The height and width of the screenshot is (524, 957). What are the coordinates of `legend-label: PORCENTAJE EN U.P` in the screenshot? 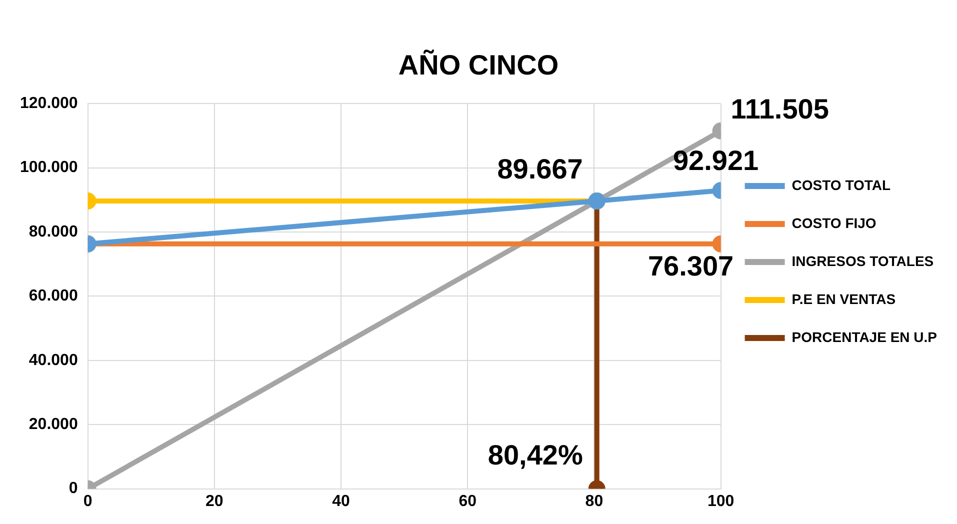 It's located at (865, 336).